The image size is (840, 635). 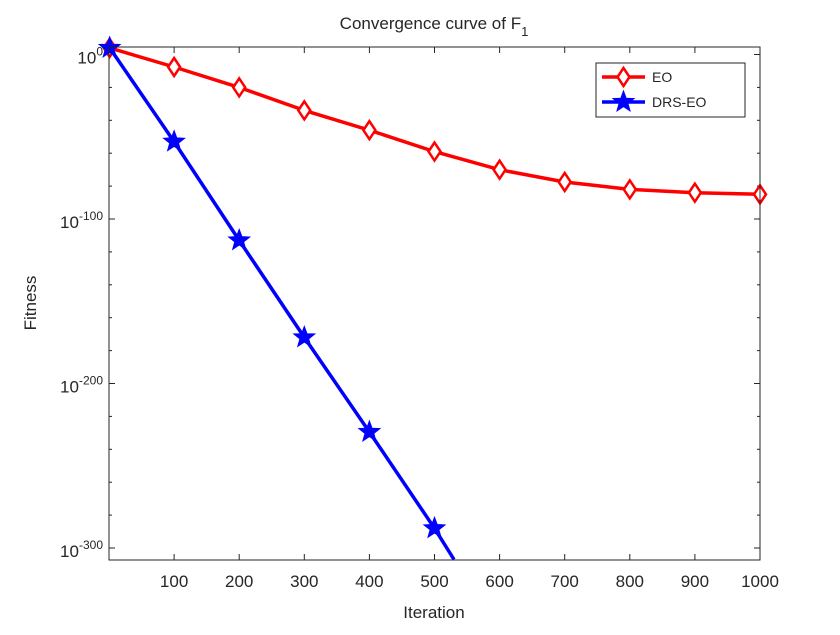 I want to click on y-tick-exponent: -200, so click(x=91, y=381).